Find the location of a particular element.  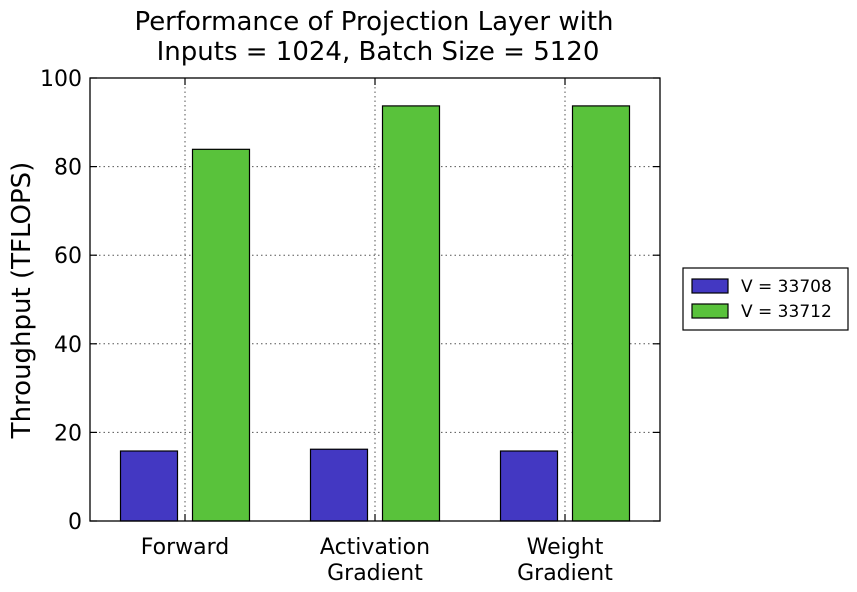

x-tick-label: Activation Gradient is located at coordinates (375, 560).